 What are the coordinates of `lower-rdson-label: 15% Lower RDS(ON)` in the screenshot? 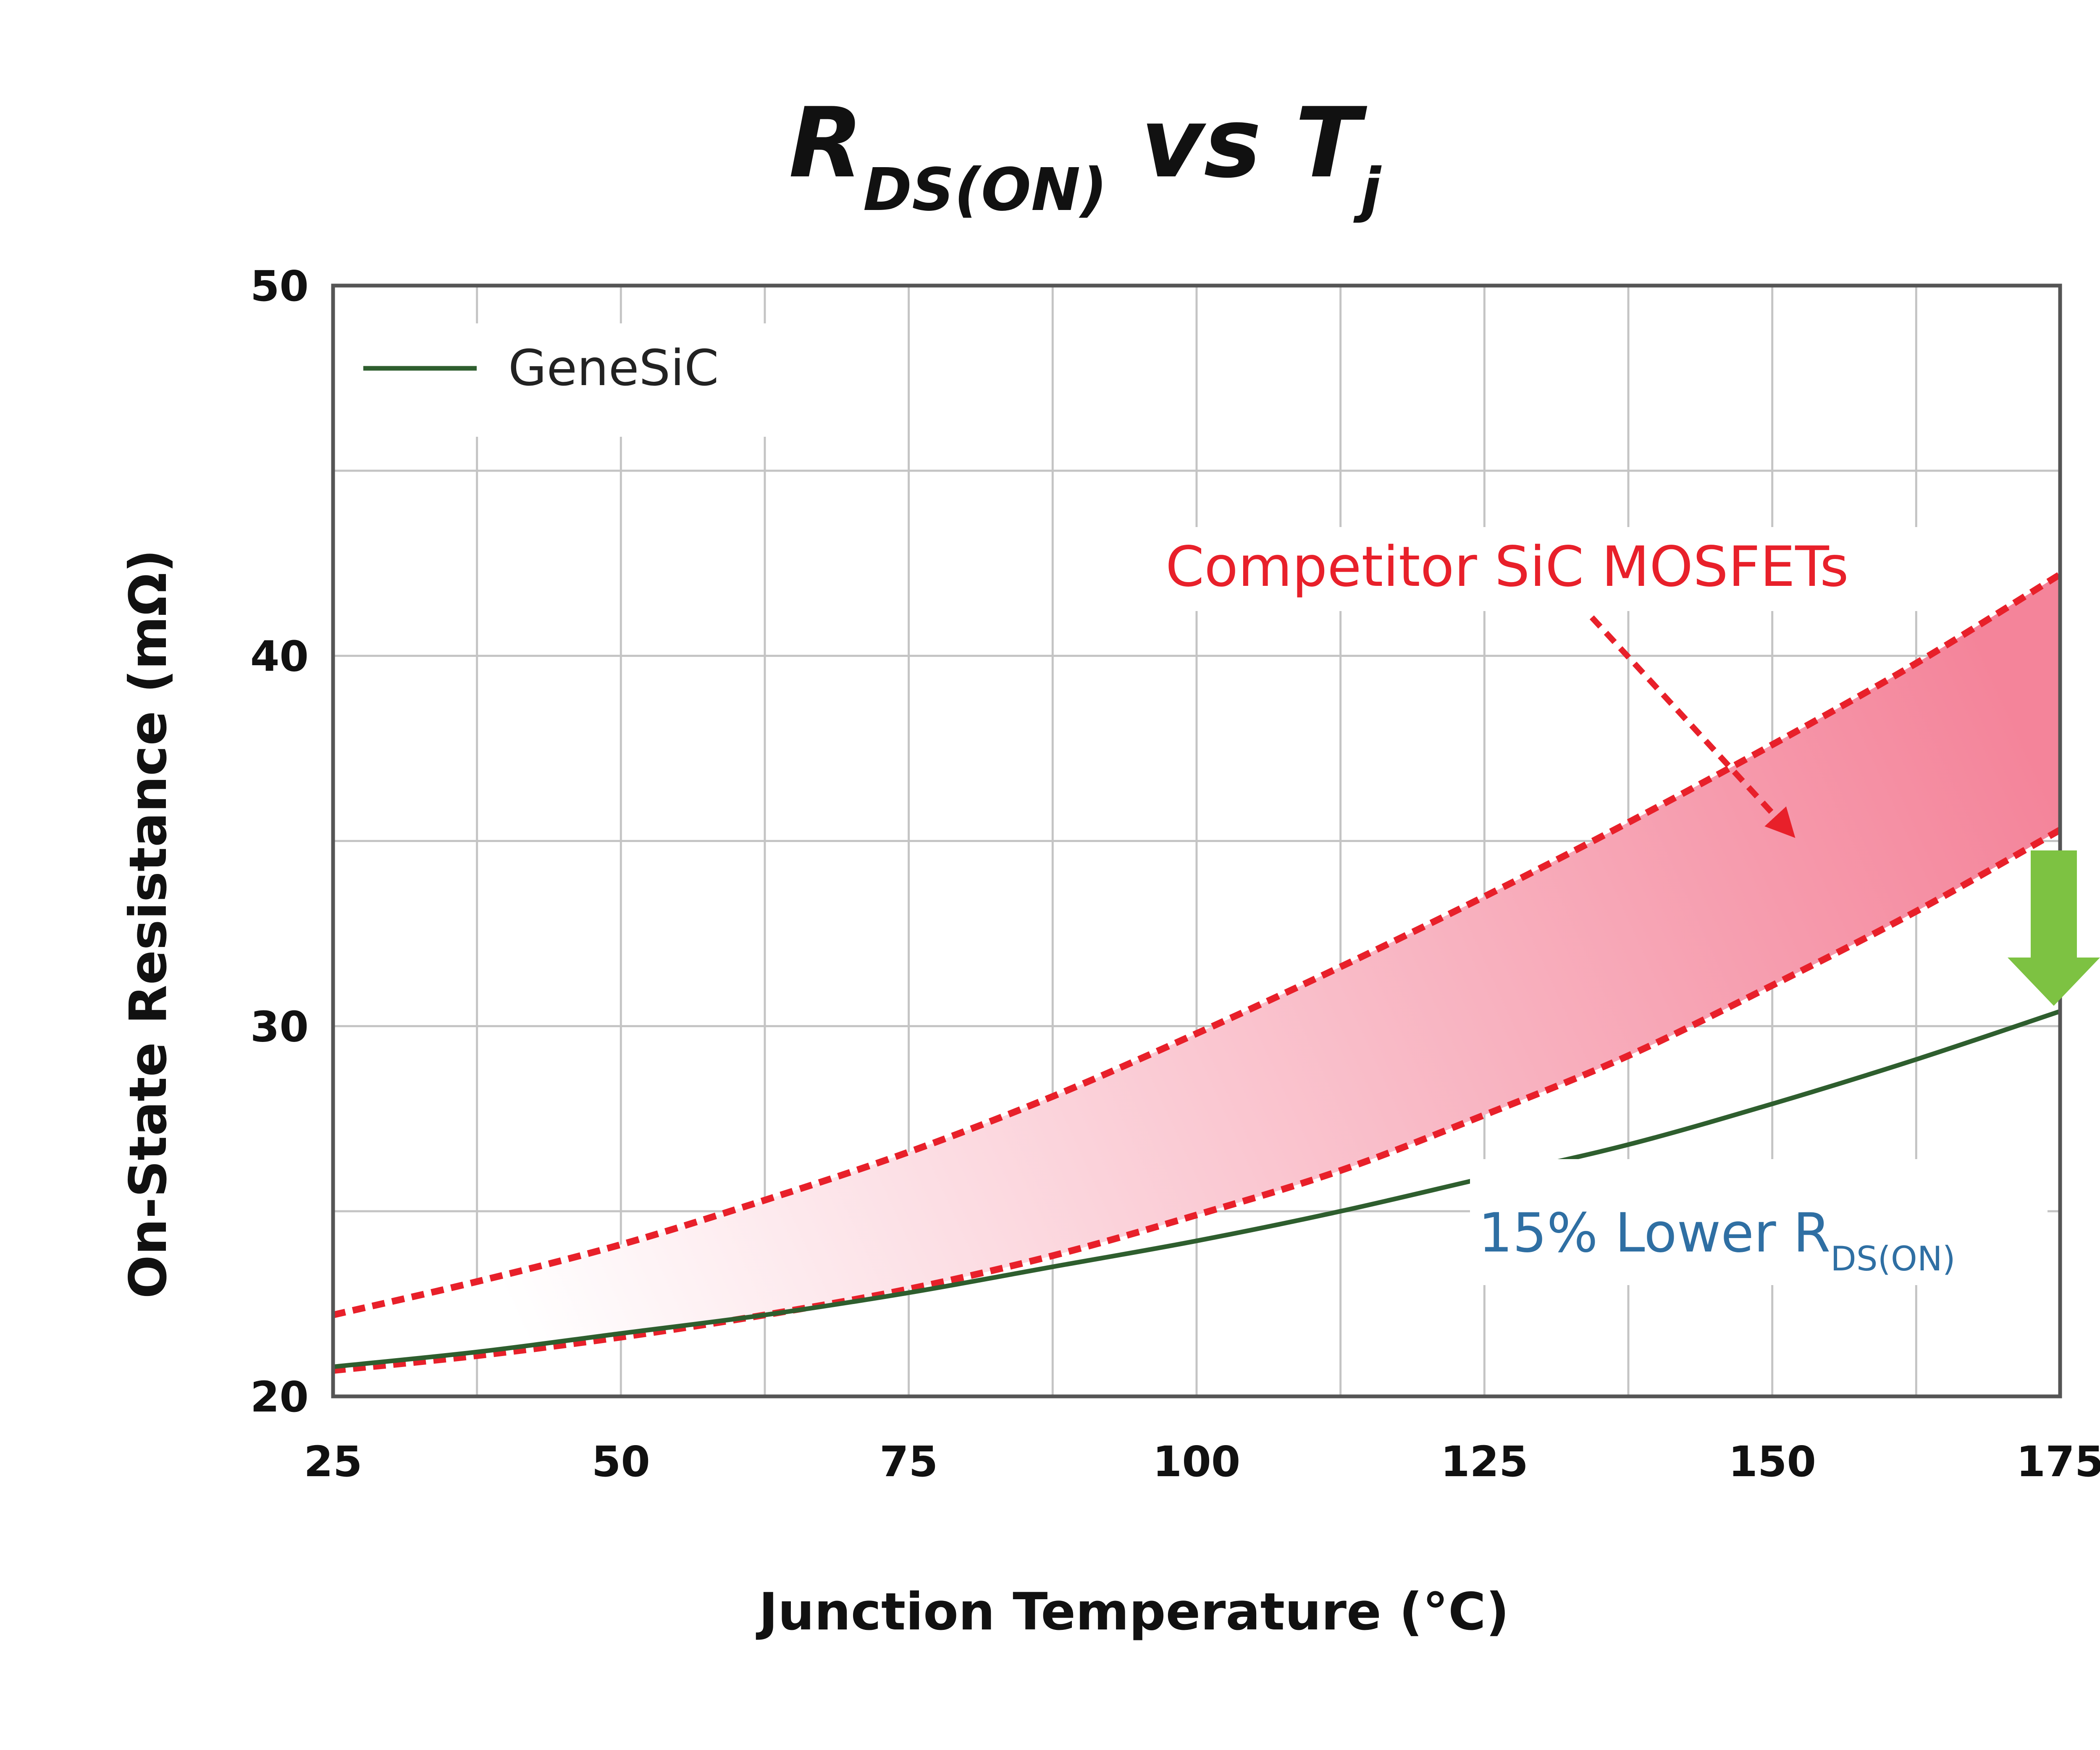 It's located at (1717, 1240).